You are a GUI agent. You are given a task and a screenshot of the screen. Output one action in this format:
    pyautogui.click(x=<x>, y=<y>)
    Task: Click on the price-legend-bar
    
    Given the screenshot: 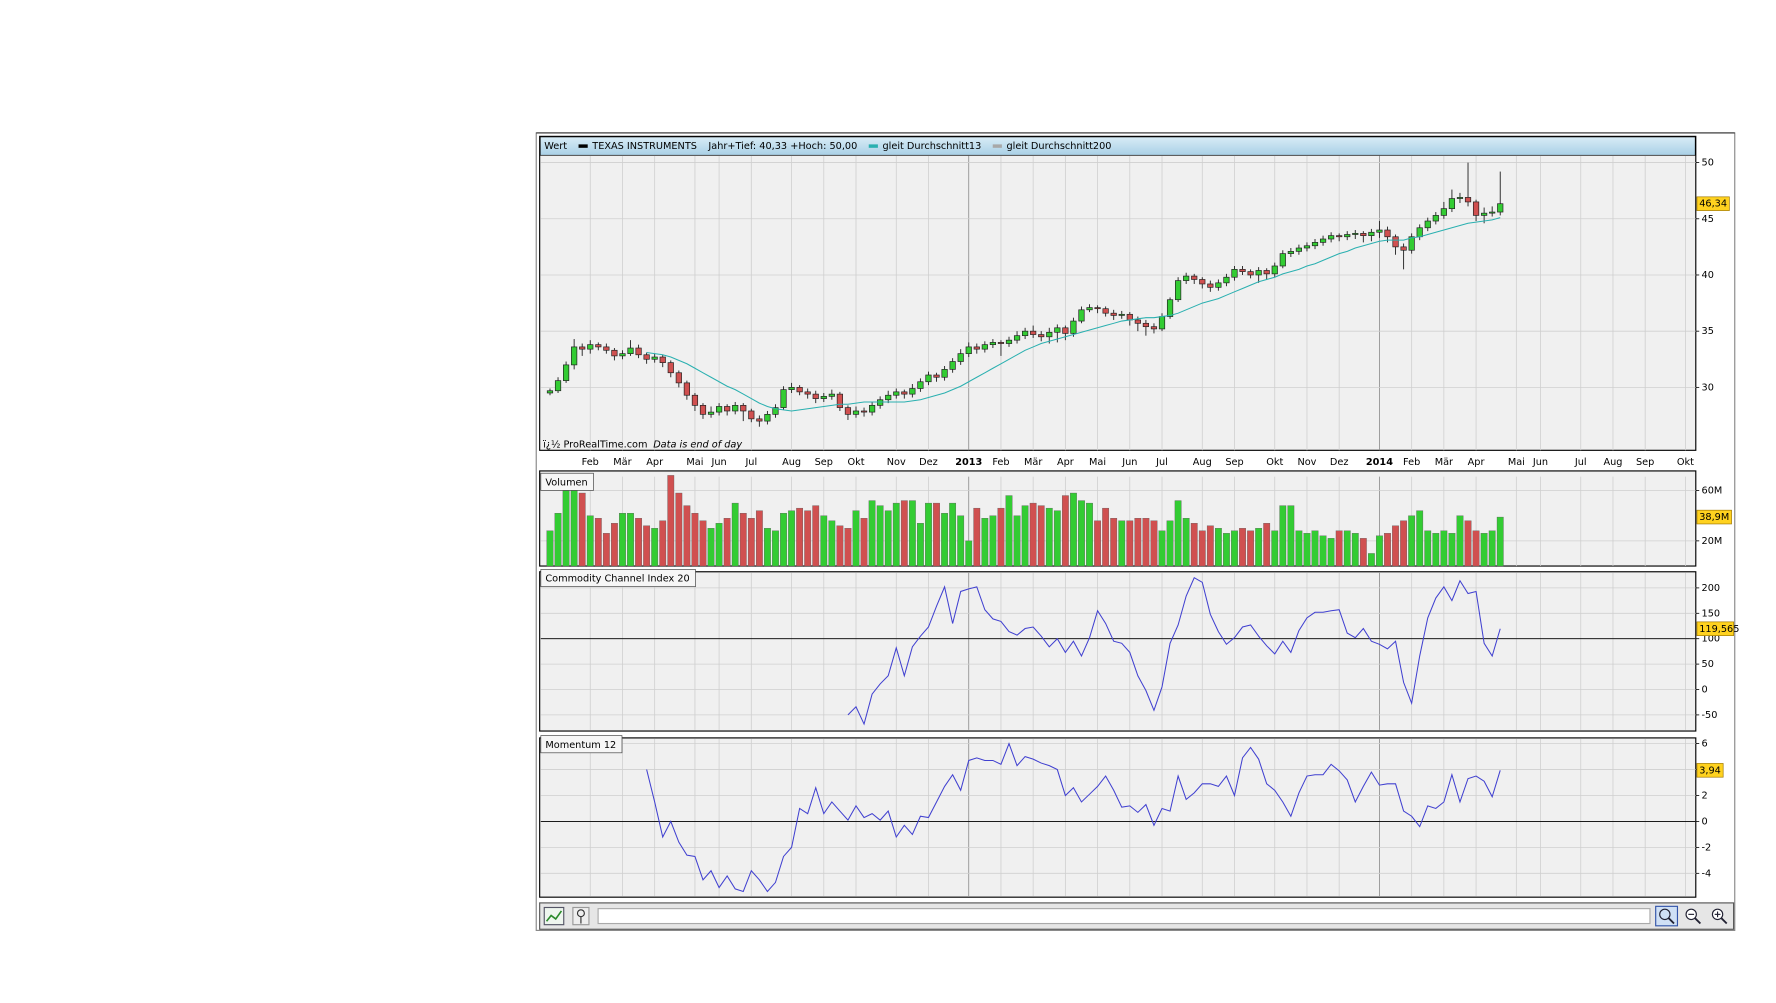 What is the action you would take?
    pyautogui.click(x=1117, y=146)
    